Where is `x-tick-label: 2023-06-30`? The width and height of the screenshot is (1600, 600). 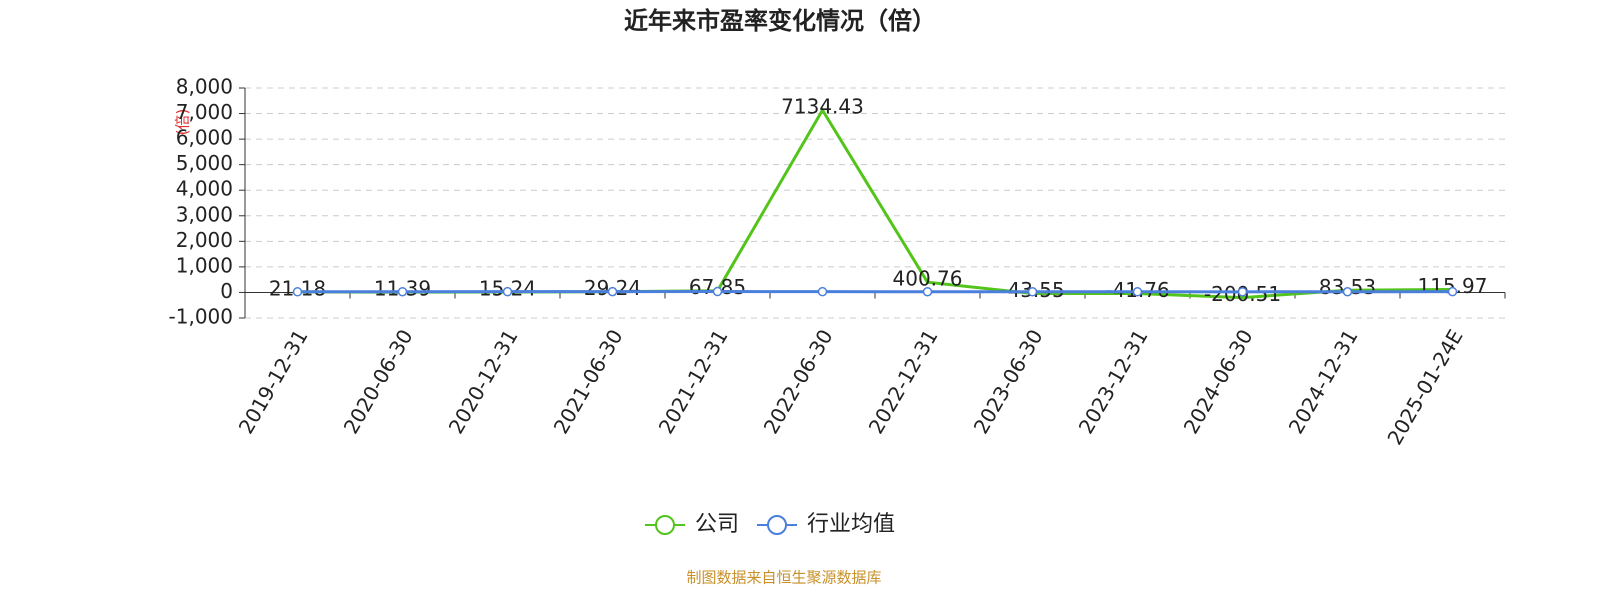 x-tick-label: 2023-06-30 is located at coordinates (1008, 381).